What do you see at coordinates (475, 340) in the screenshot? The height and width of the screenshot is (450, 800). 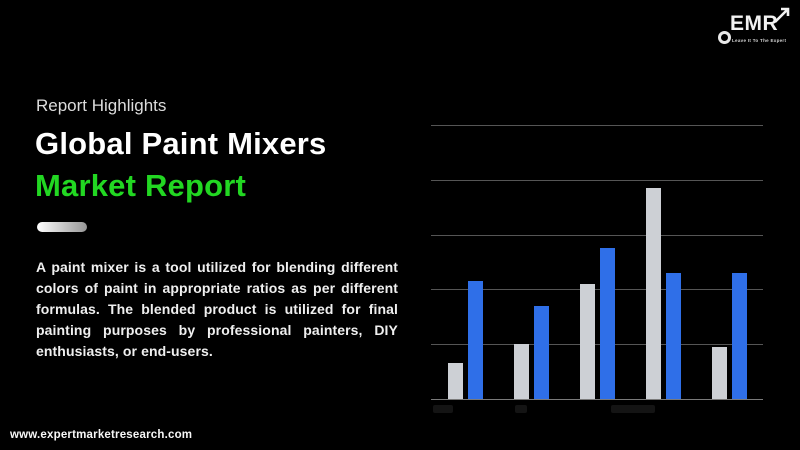 I see `bar-blue-group1` at bounding box center [475, 340].